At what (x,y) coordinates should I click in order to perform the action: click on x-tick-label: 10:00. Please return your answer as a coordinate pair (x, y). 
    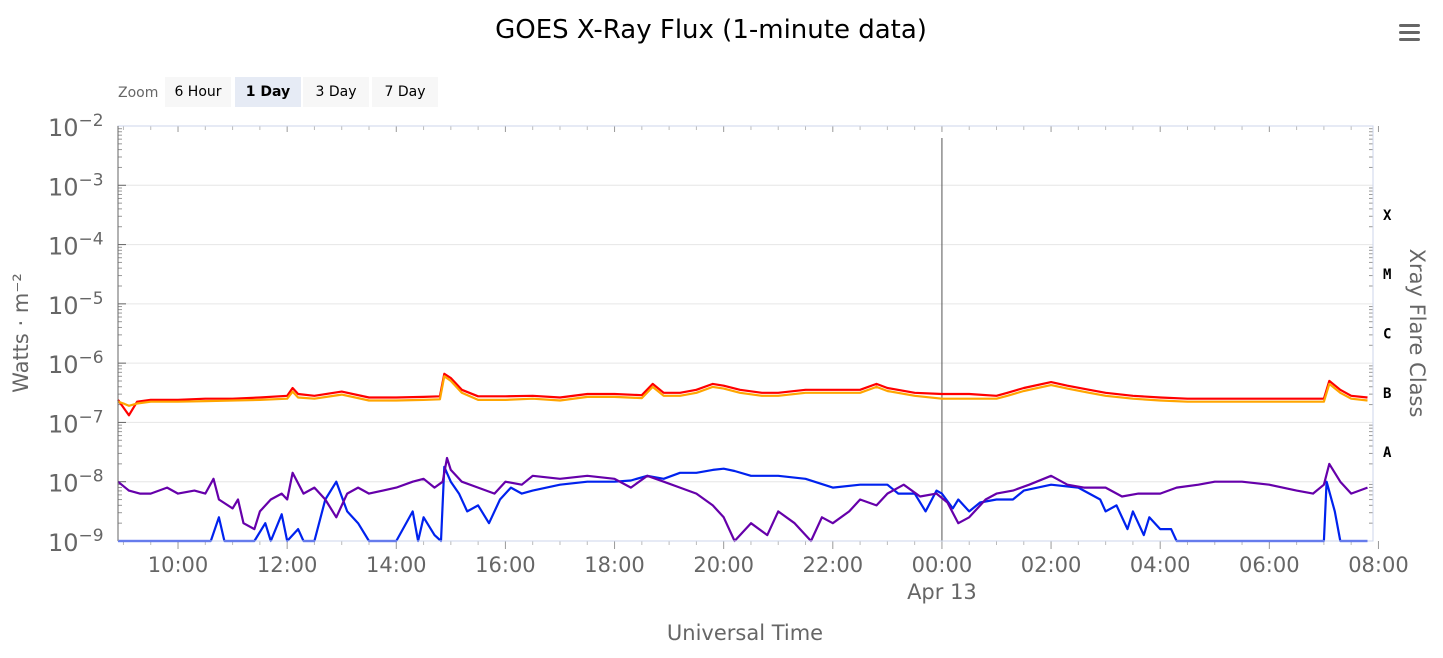
    Looking at the image, I should click on (178, 565).